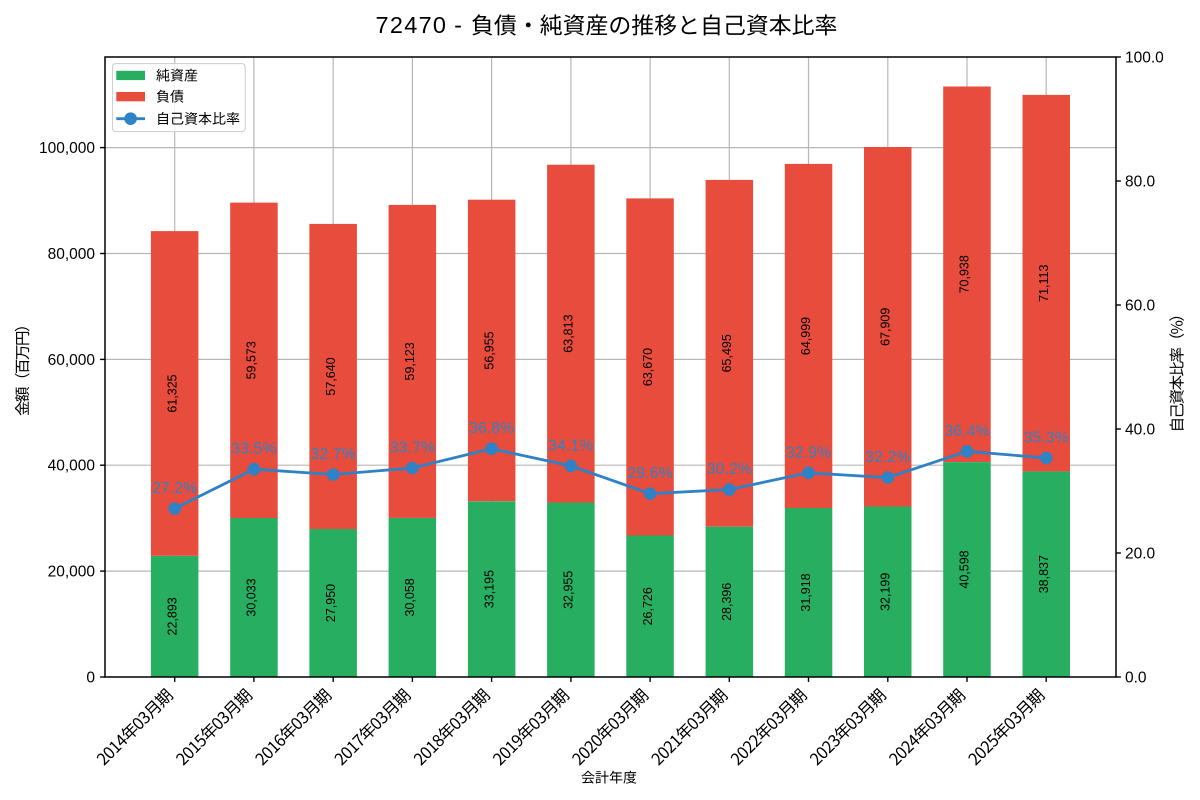  Describe the element at coordinates (172, 393) in the screenshot. I see `svg-text: 61,325` at that location.